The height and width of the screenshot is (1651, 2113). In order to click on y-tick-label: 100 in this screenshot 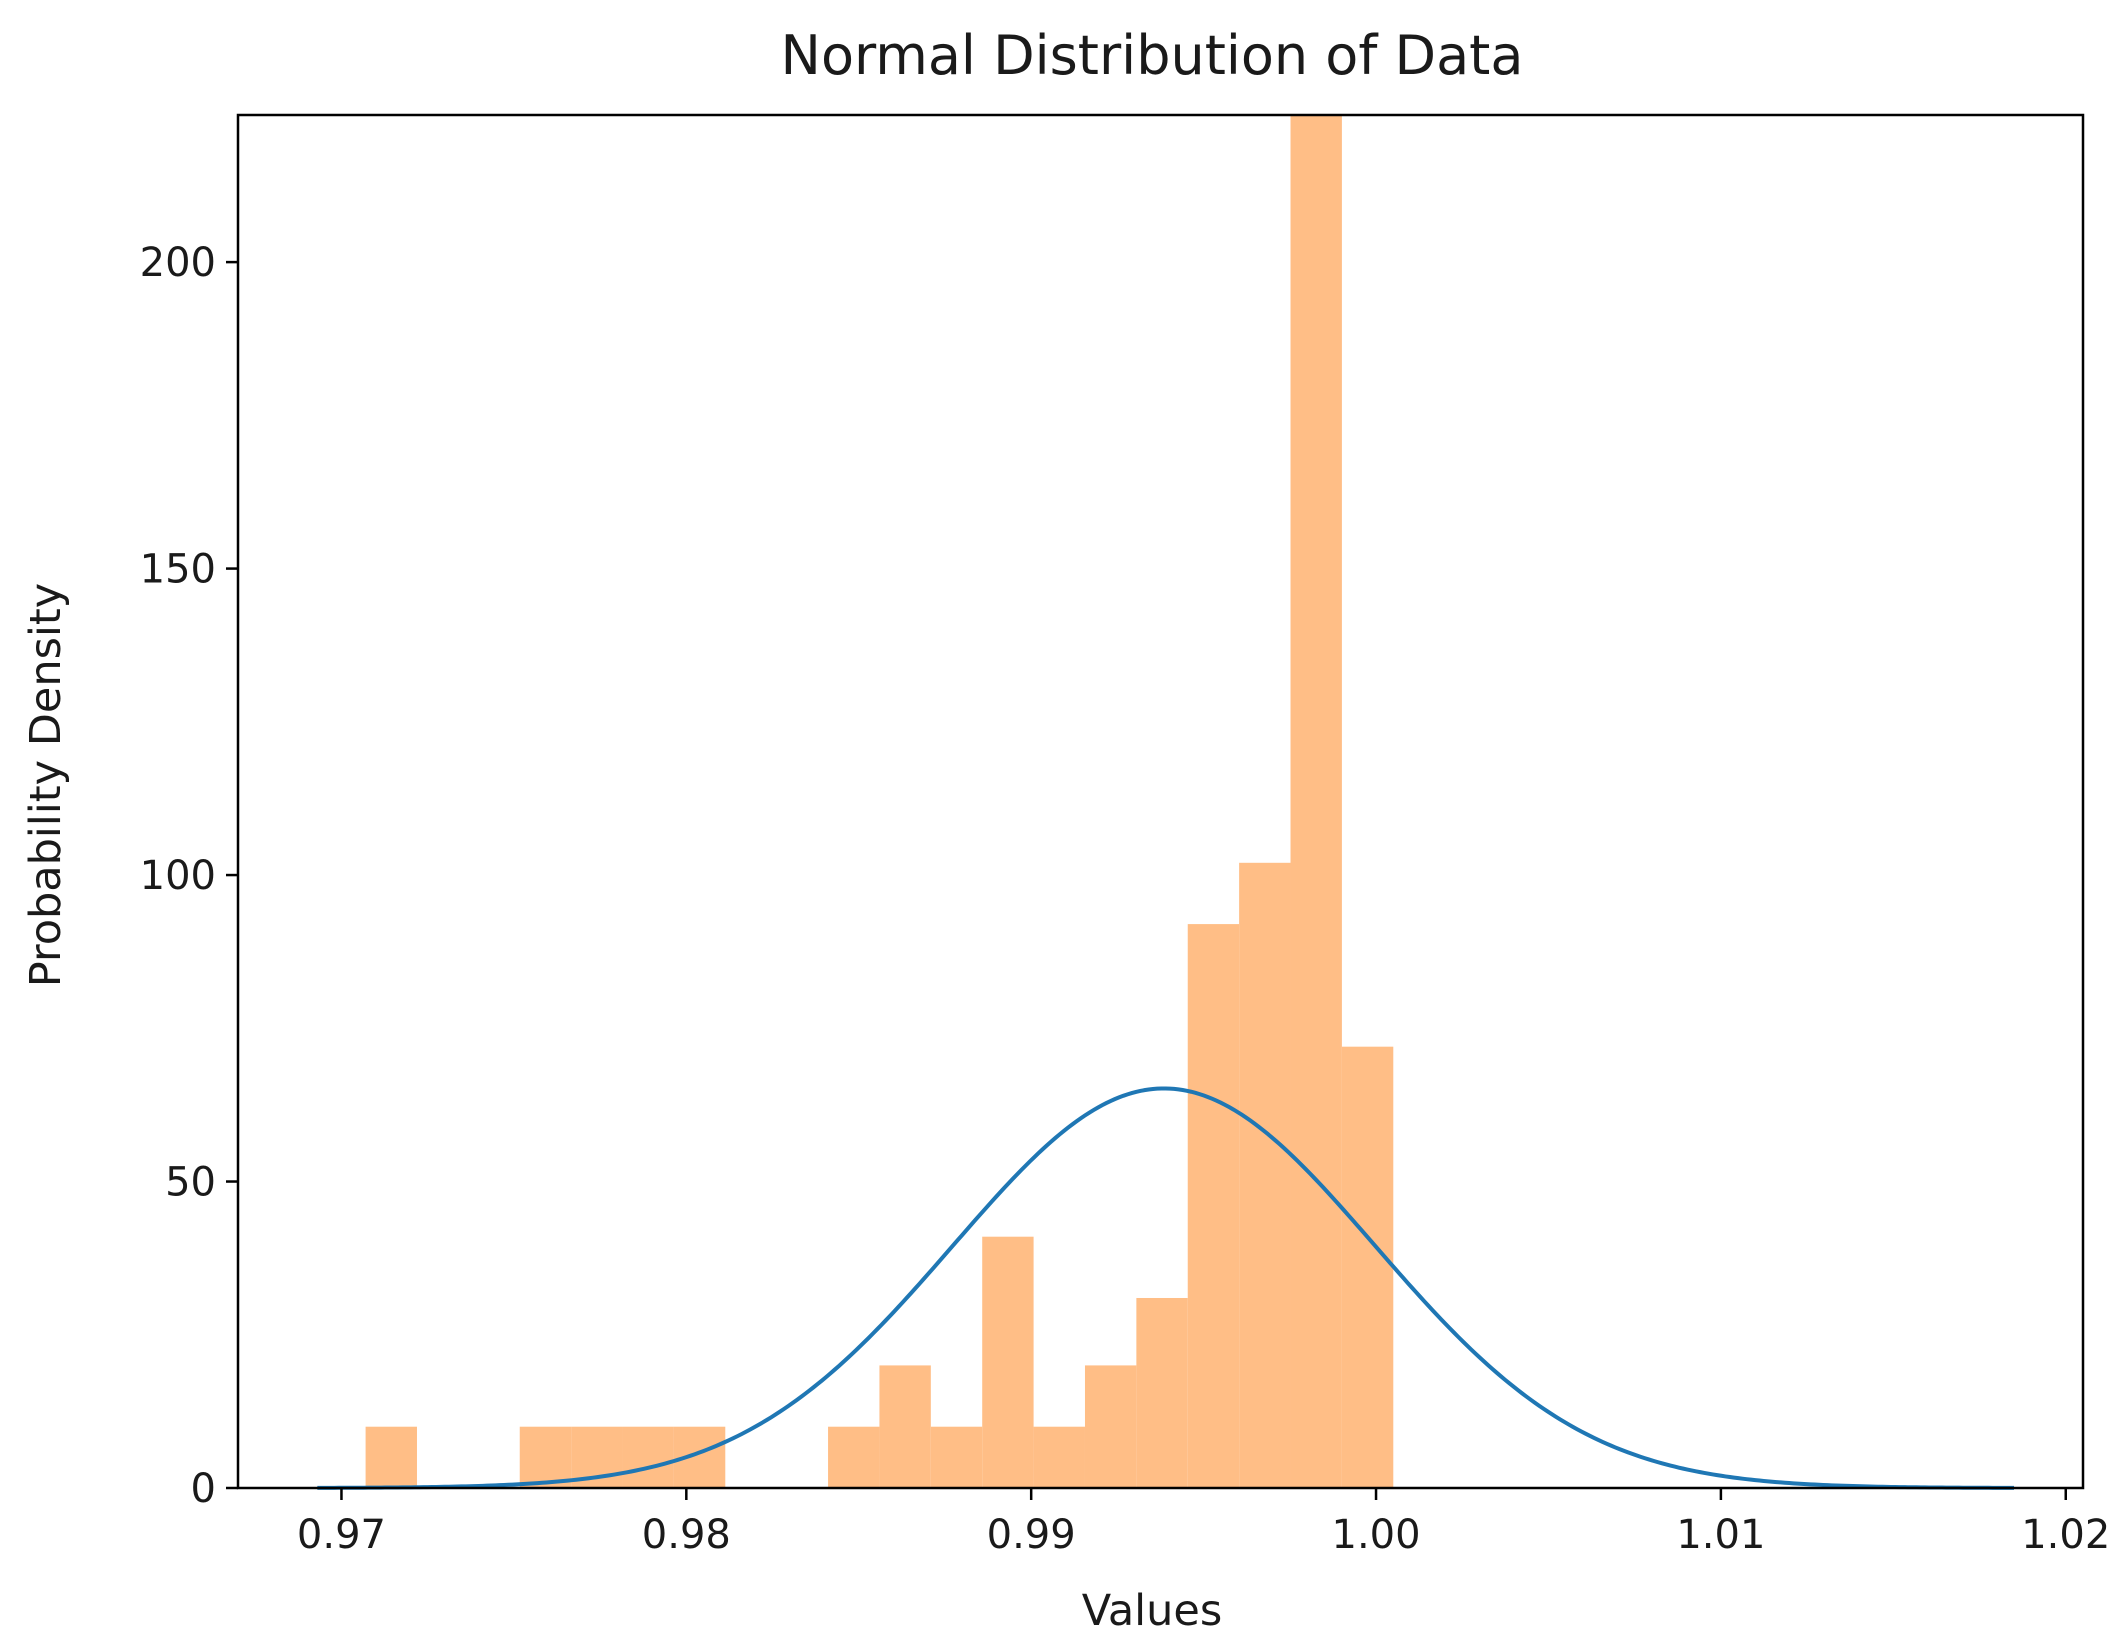, I will do `click(178, 876)`.